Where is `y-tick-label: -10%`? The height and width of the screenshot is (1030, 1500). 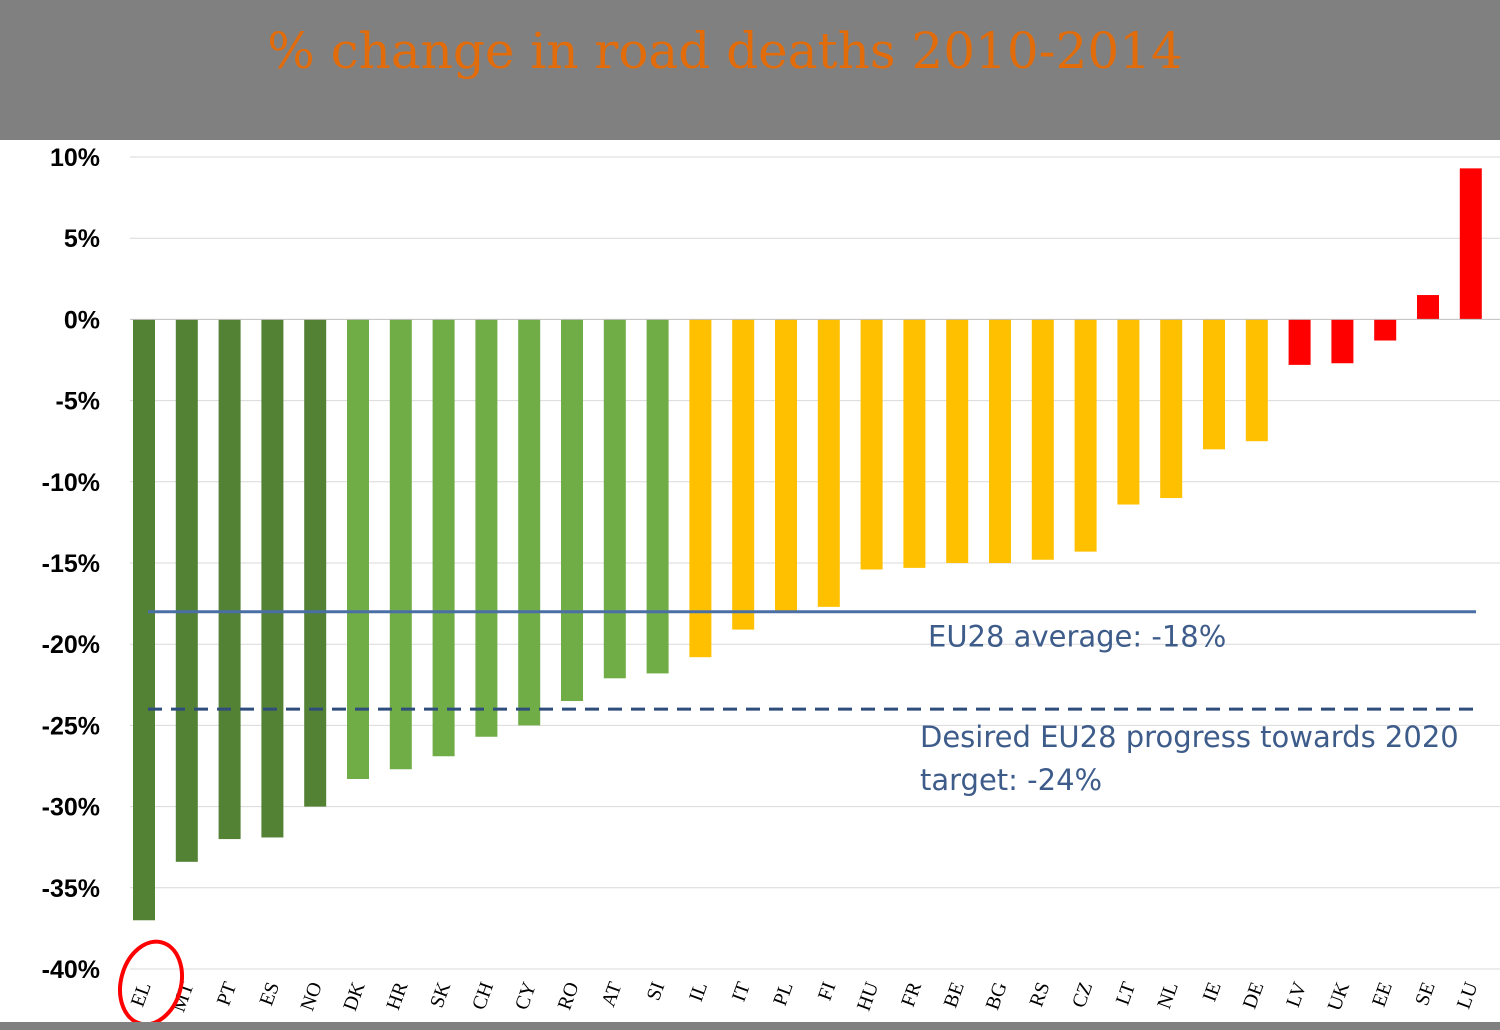
y-tick-label: -10% is located at coordinates (71, 483).